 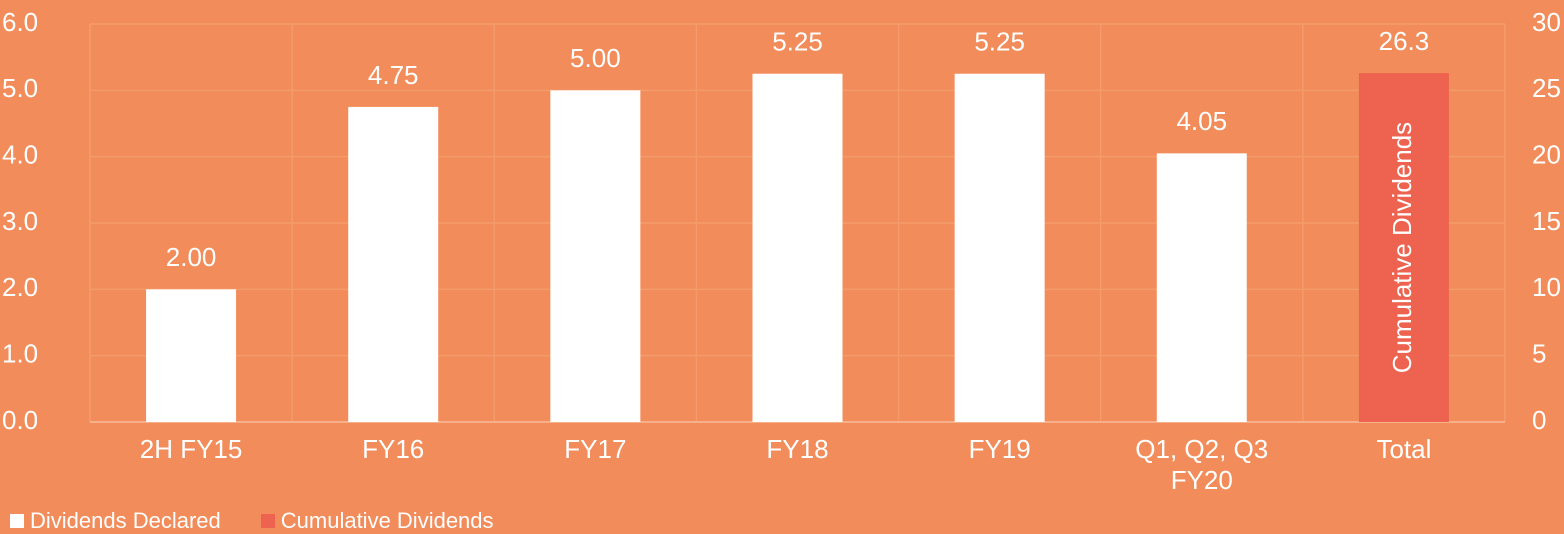 I want to click on data-label: 5.00, so click(x=595, y=58).